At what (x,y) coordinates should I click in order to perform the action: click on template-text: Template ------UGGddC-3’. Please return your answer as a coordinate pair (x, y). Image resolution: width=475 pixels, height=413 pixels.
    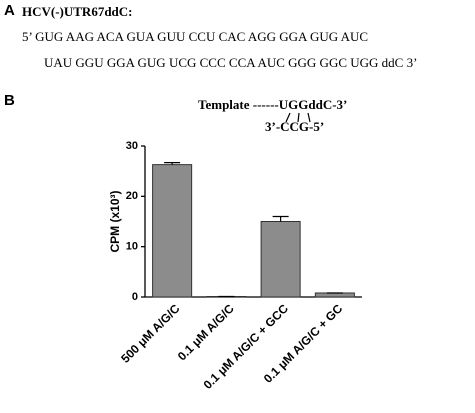
    Looking at the image, I should click on (272, 104).